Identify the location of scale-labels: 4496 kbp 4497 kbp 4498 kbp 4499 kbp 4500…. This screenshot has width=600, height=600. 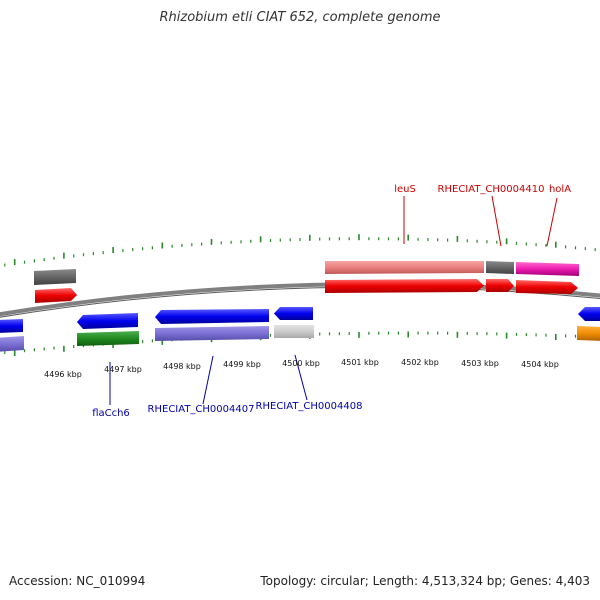
(301, 368).